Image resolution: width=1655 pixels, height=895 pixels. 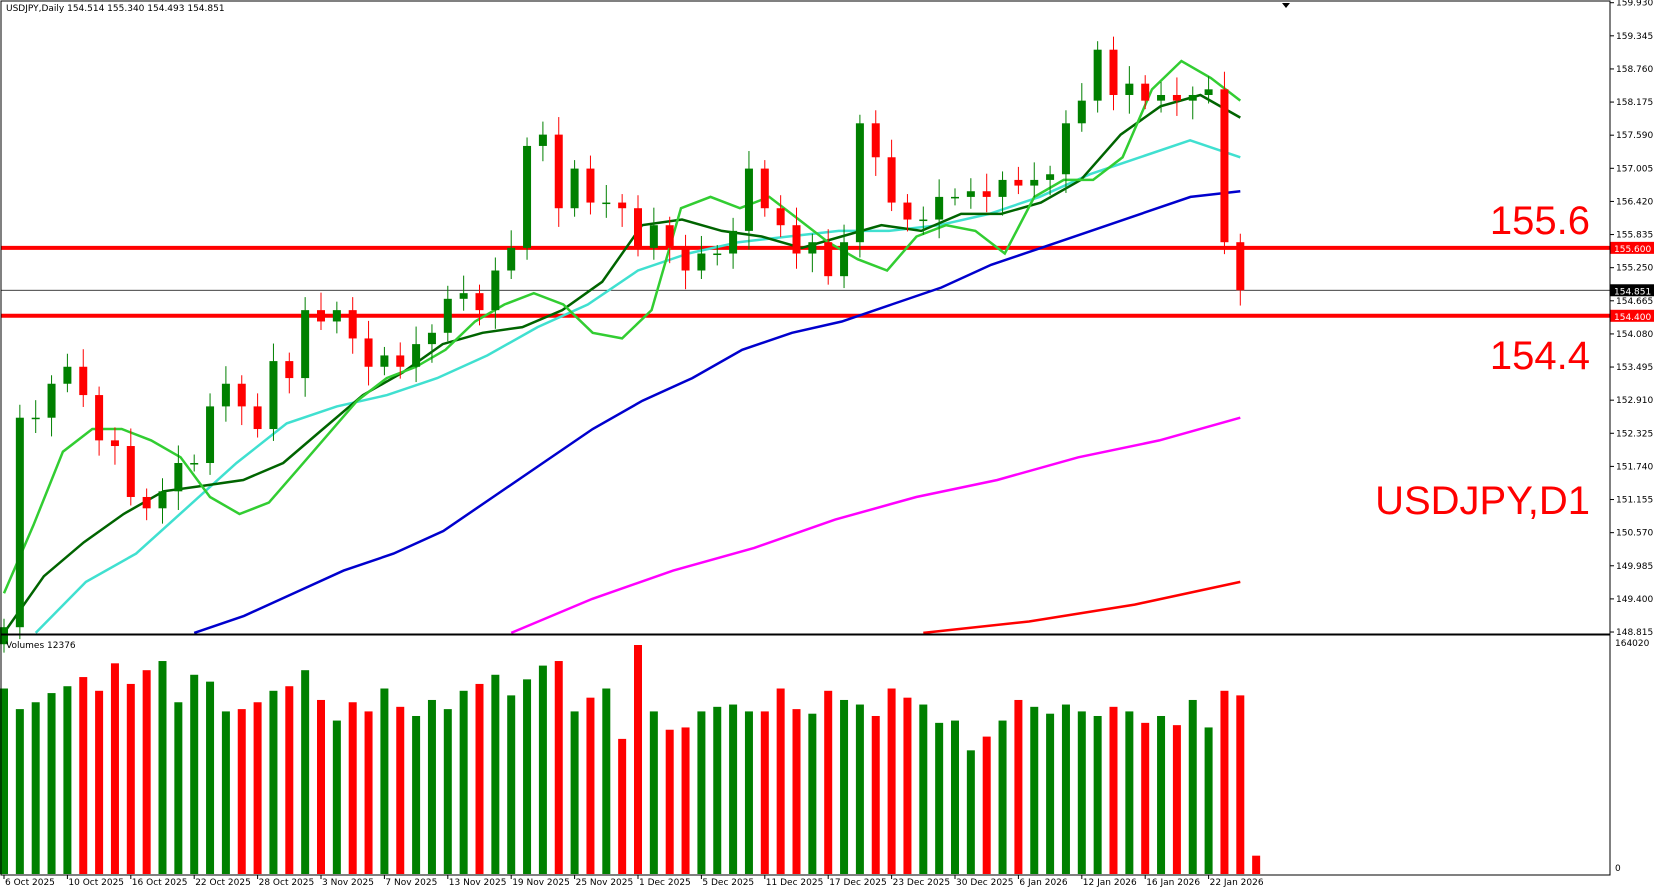 I want to click on time-tick-label: 25 Nov 2025, so click(x=605, y=883).